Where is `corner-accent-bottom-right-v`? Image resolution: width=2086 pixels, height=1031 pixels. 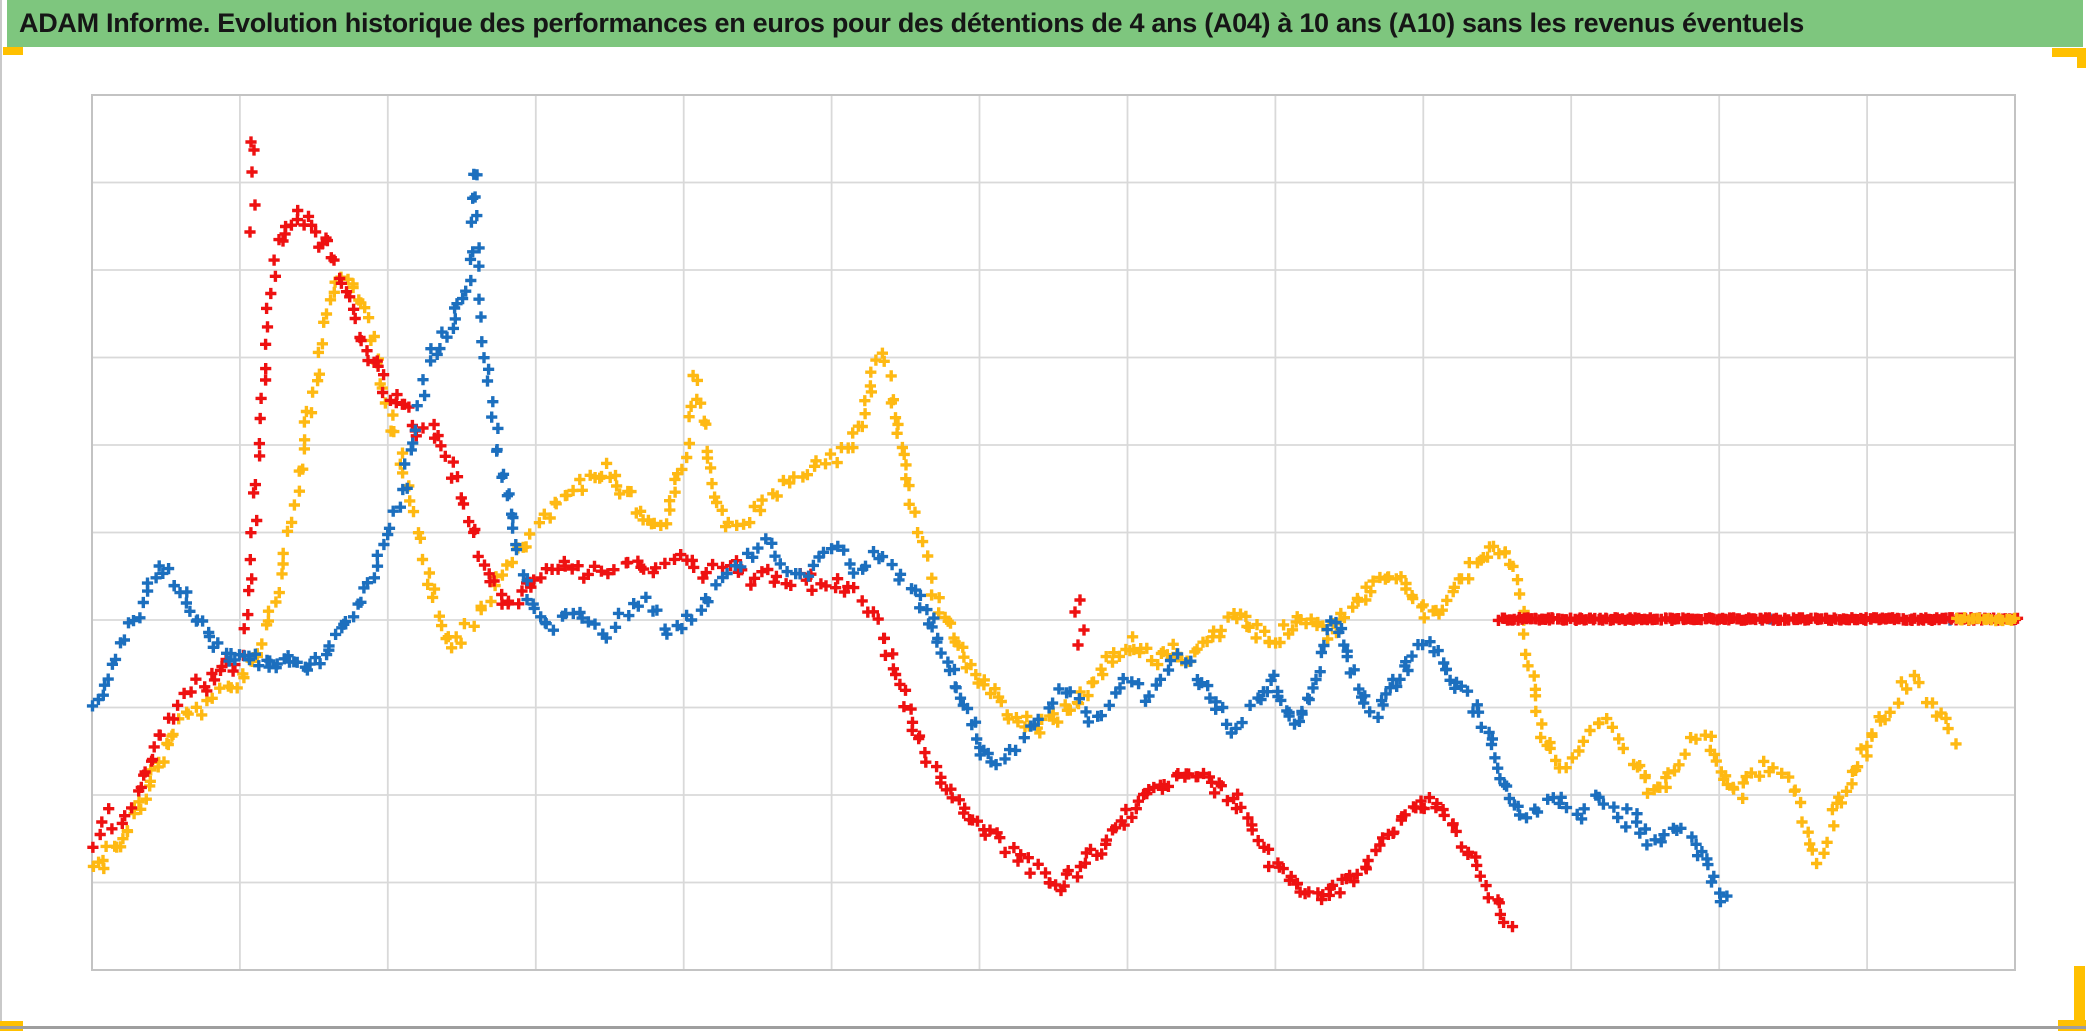 corner-accent-bottom-right-v is located at coordinates (2079, 995).